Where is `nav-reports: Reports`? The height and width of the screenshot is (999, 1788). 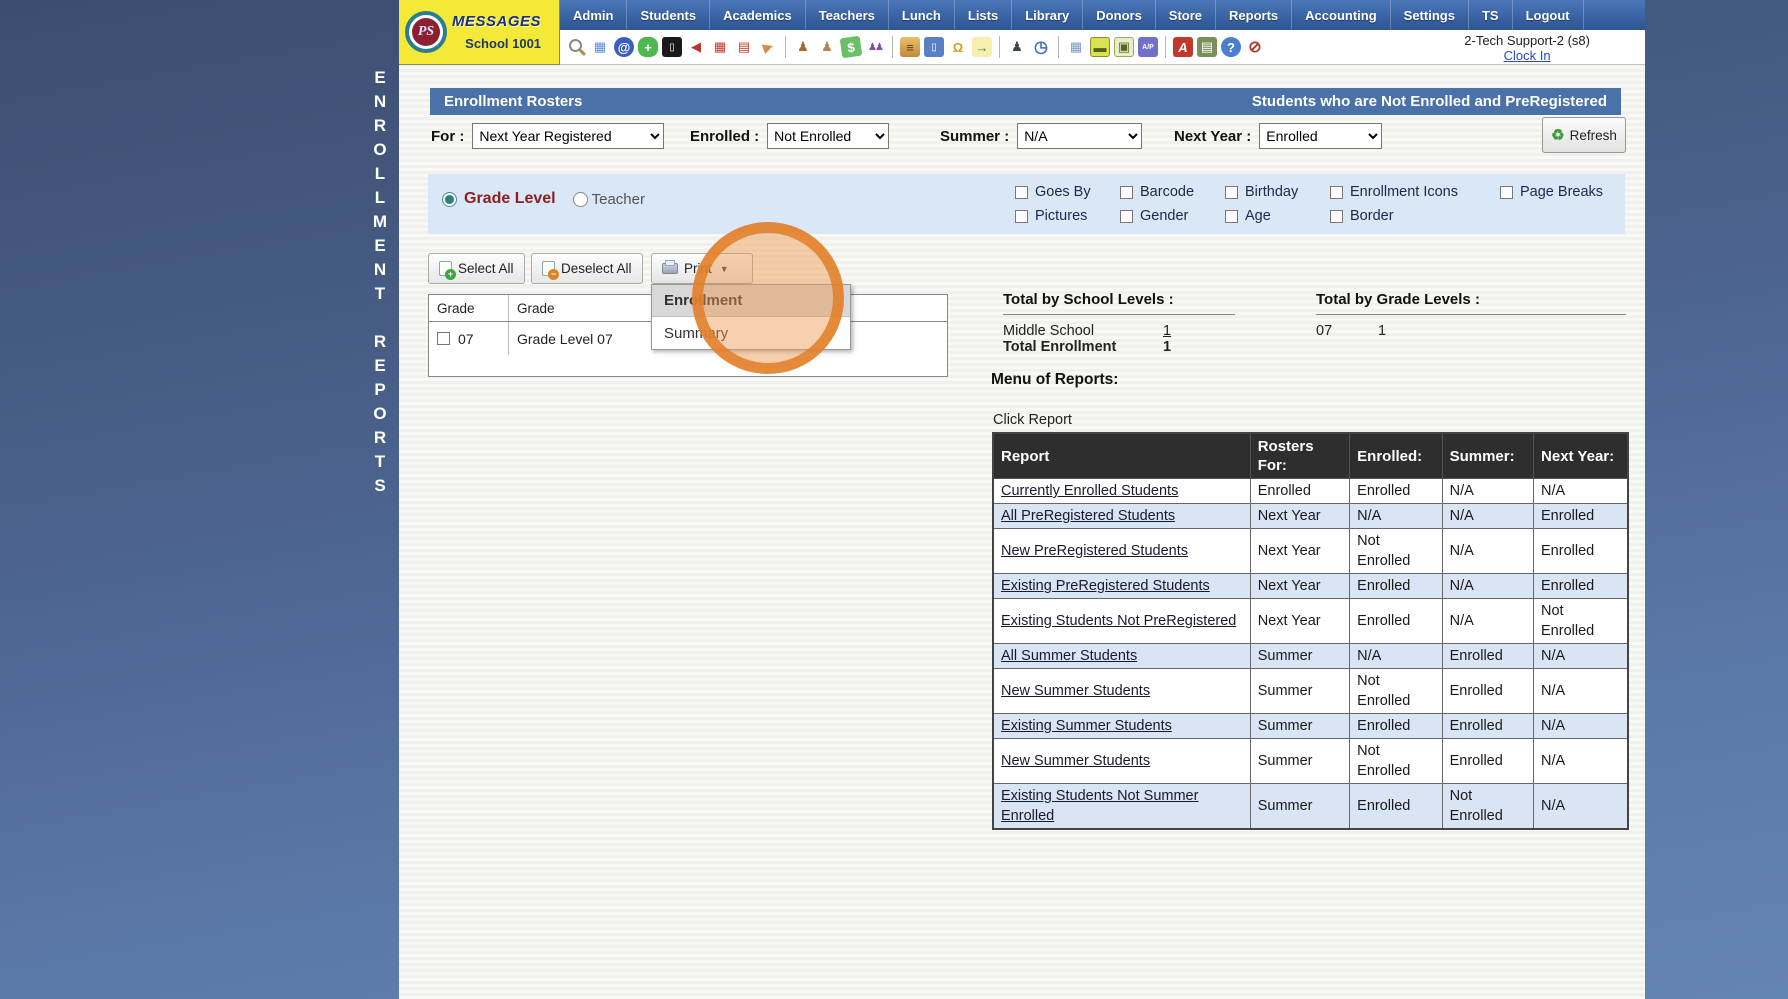
nav-reports: Reports is located at coordinates (1254, 15).